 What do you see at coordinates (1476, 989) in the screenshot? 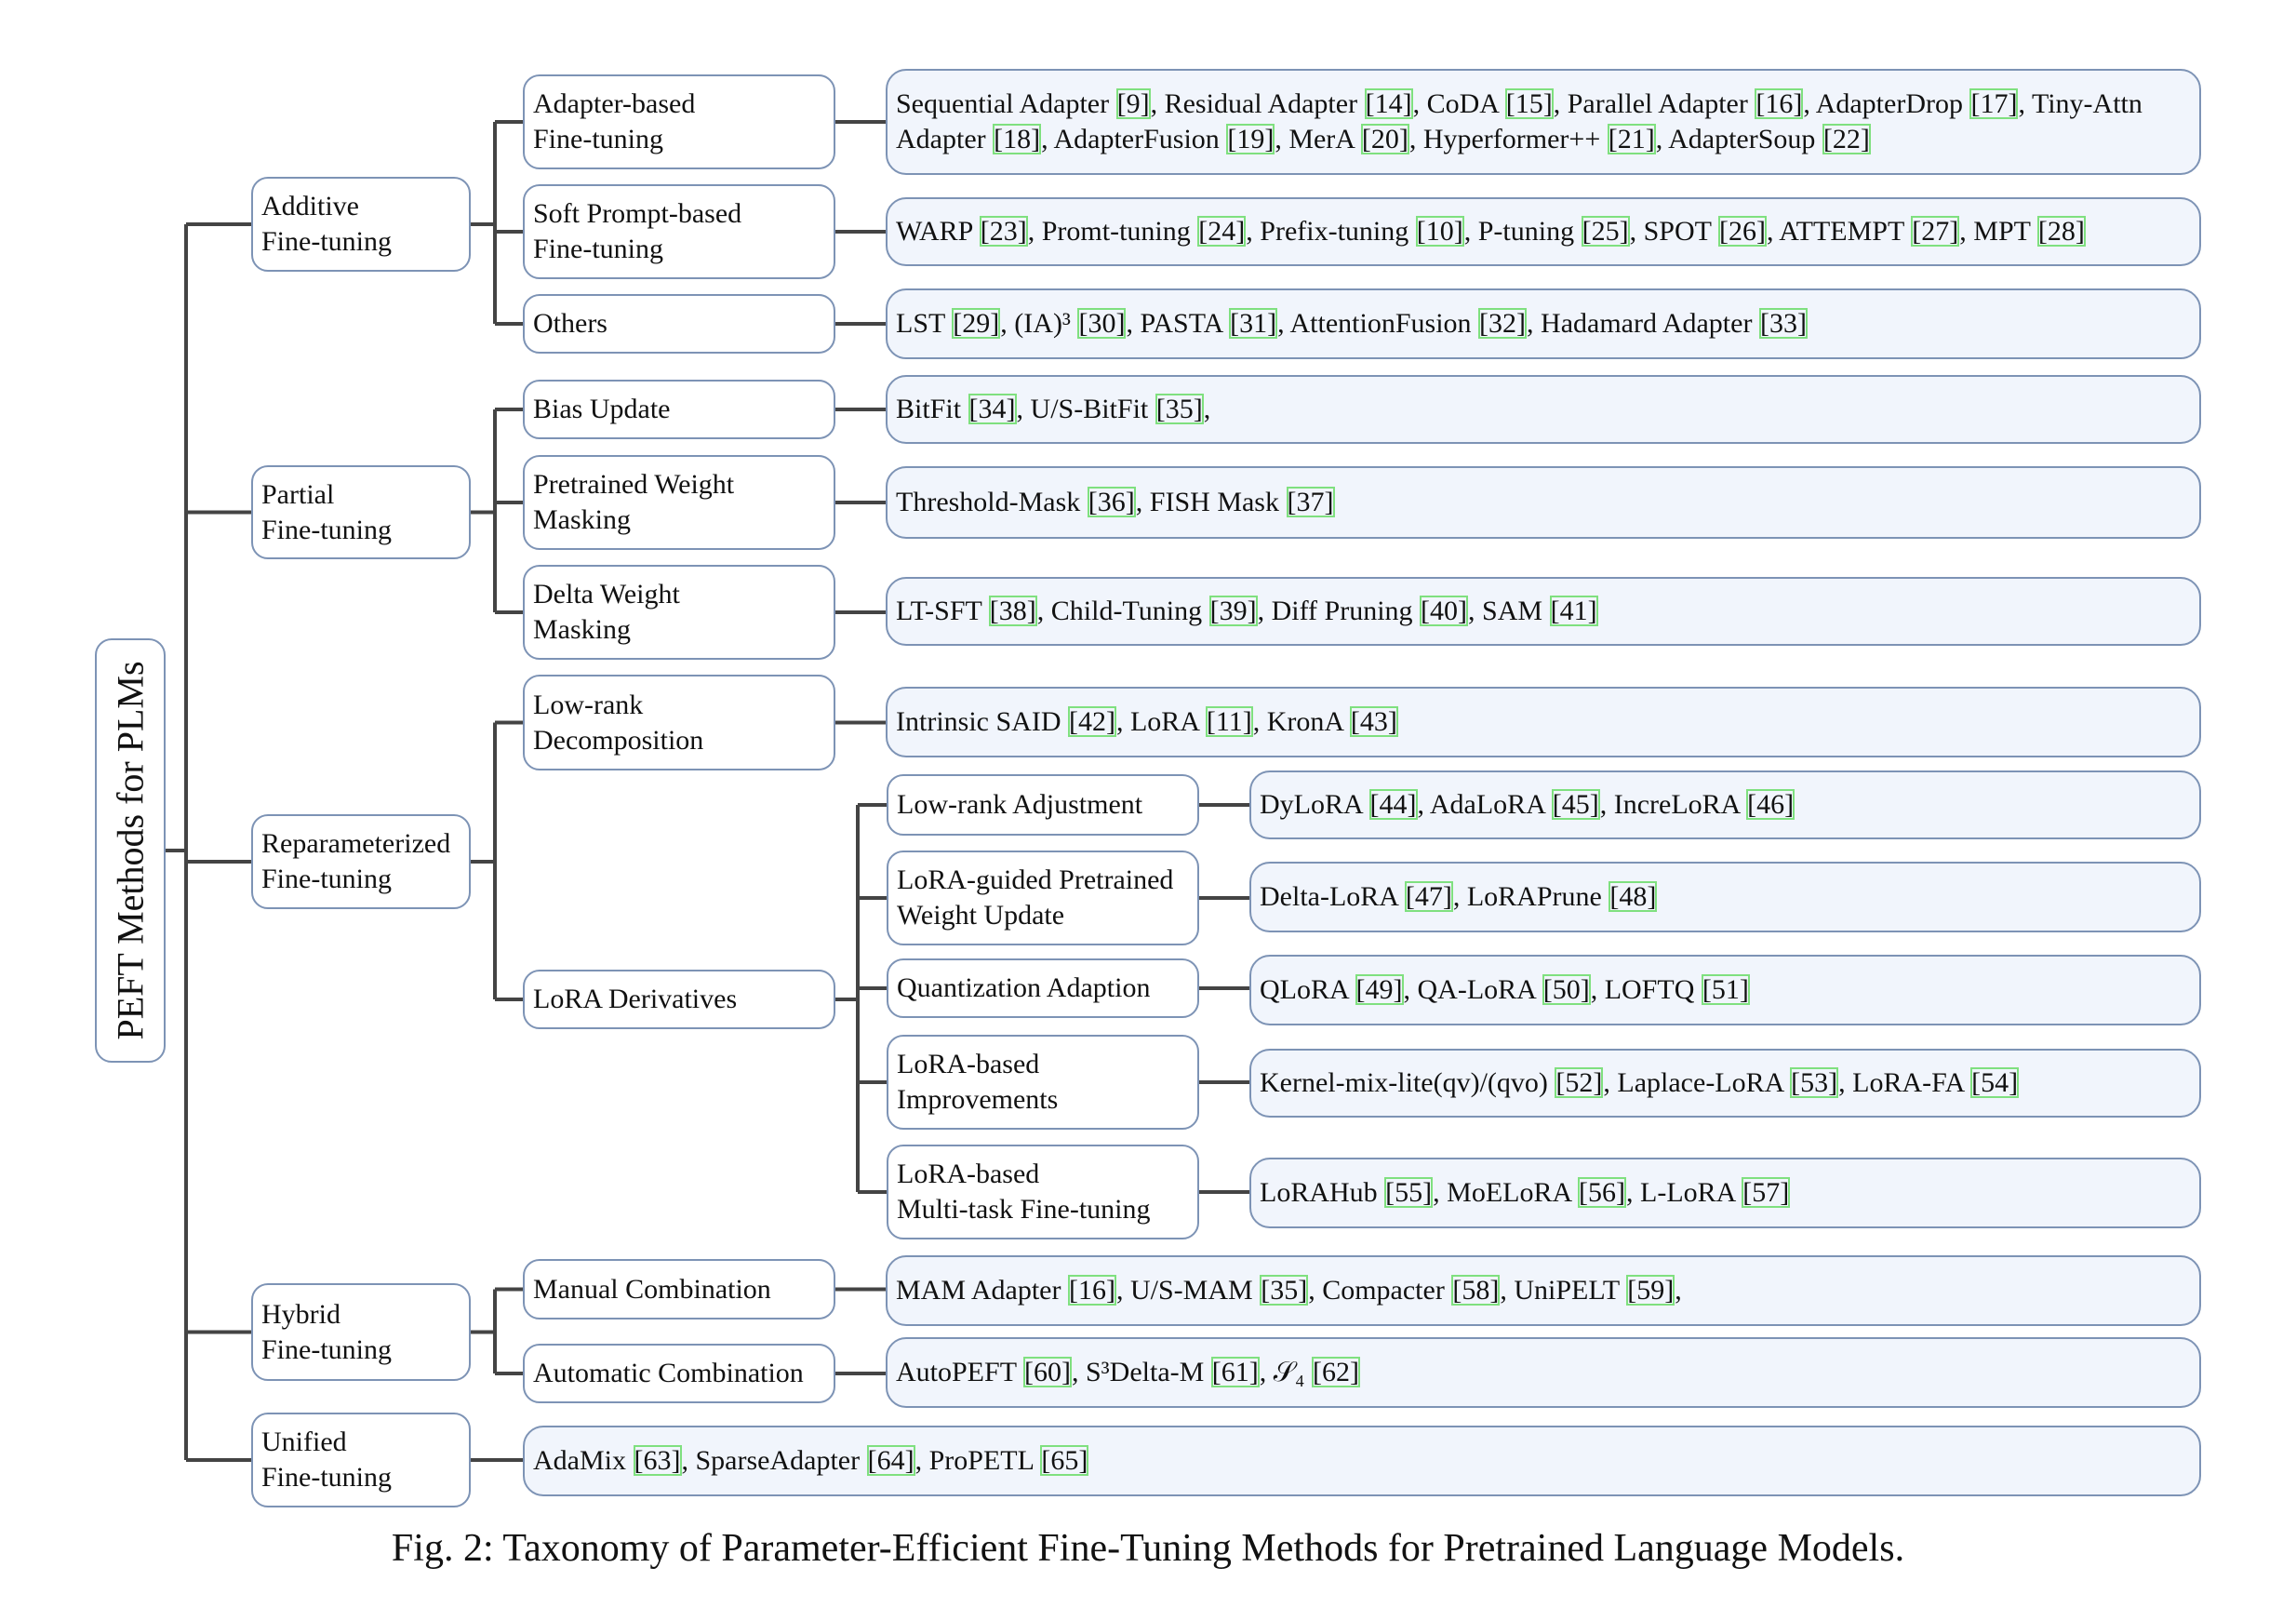
I see `method-name: QA-LoRA` at bounding box center [1476, 989].